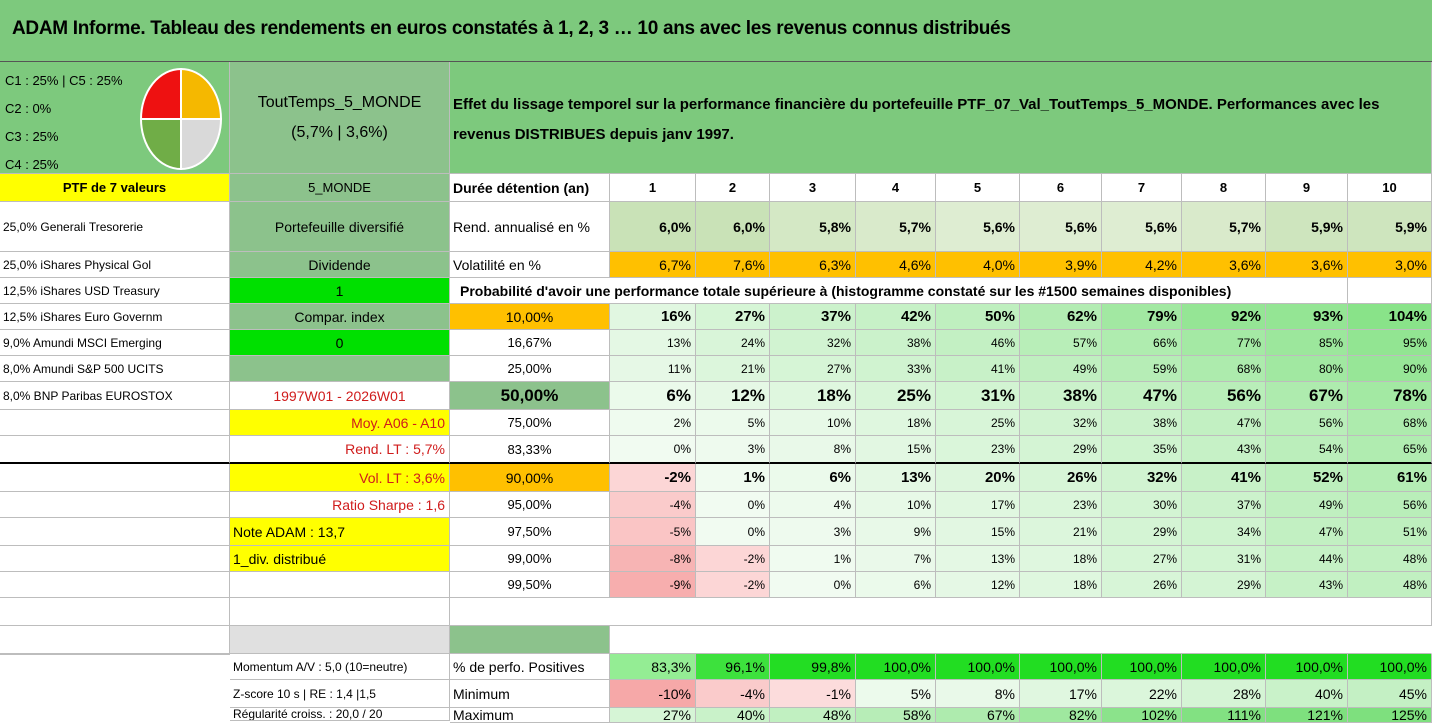 This screenshot has width=1432, height=723. Describe the element at coordinates (340, 291) in the screenshot. I see `dividende-value: 1` at that location.